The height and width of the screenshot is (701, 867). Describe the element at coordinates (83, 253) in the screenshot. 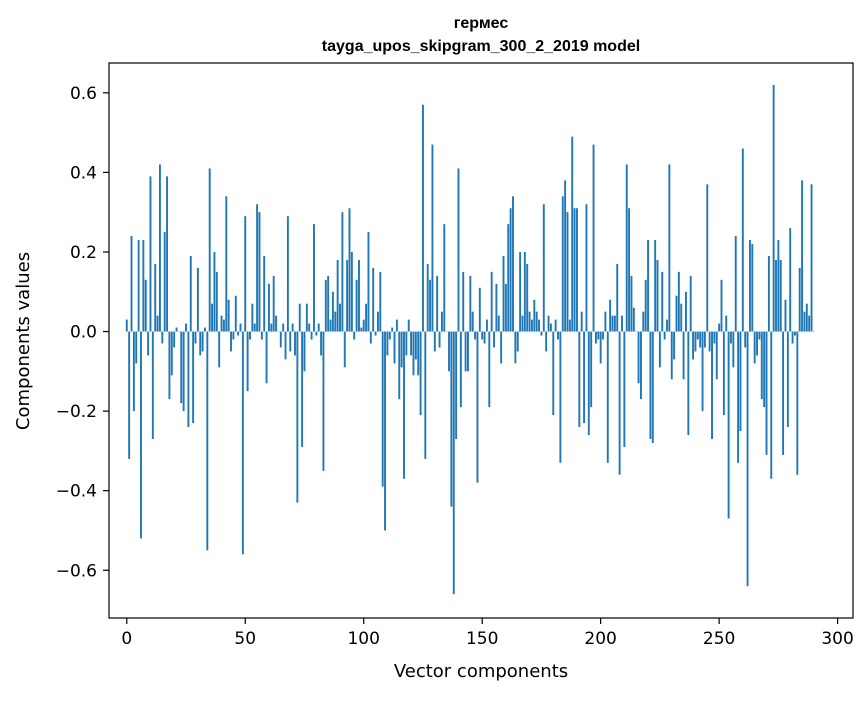

I see `y-tick-label: 0.2` at that location.